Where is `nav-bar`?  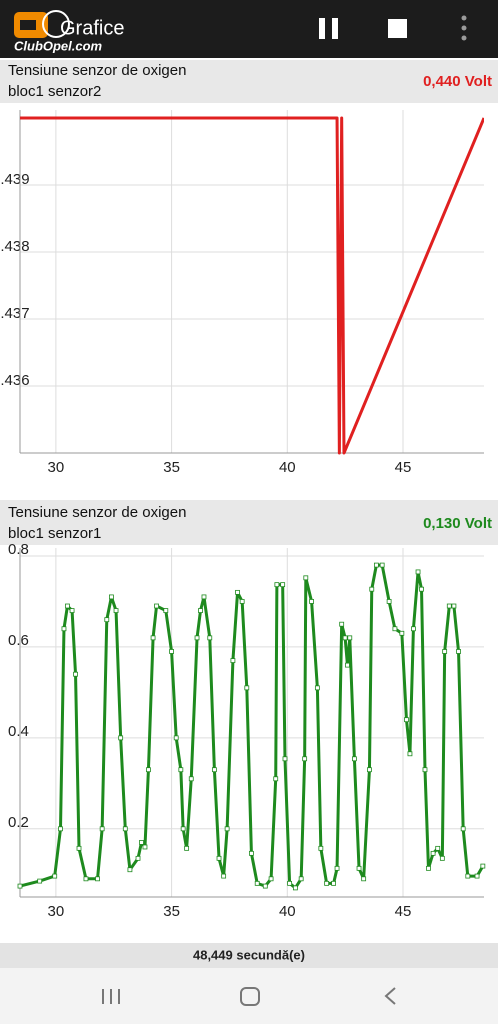 nav-bar is located at coordinates (249, 996).